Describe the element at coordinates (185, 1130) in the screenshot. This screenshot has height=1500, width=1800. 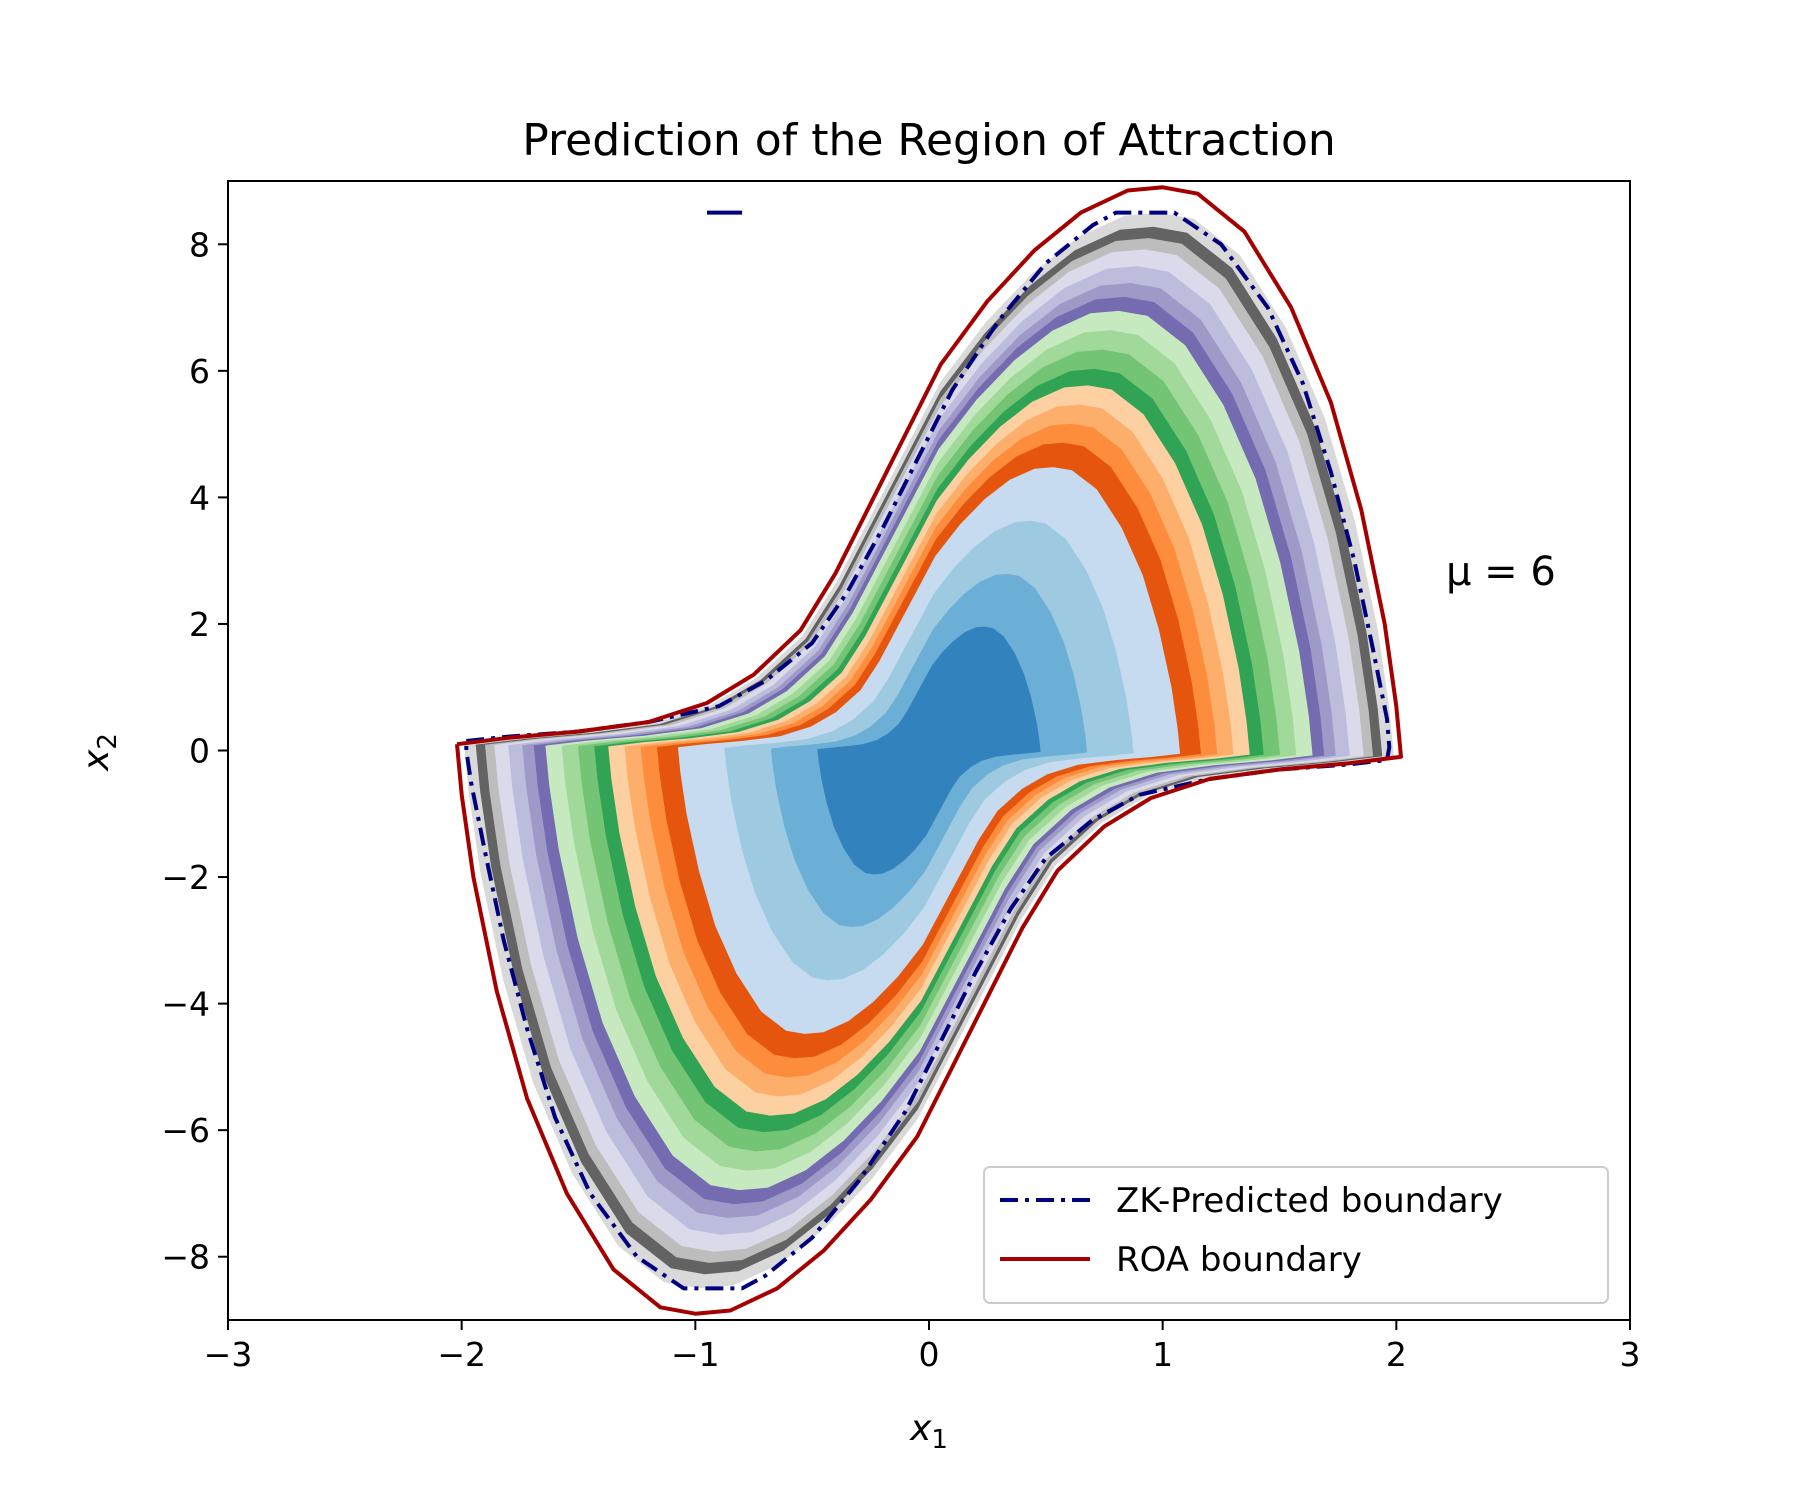
I see `y-tick-label: −6` at that location.